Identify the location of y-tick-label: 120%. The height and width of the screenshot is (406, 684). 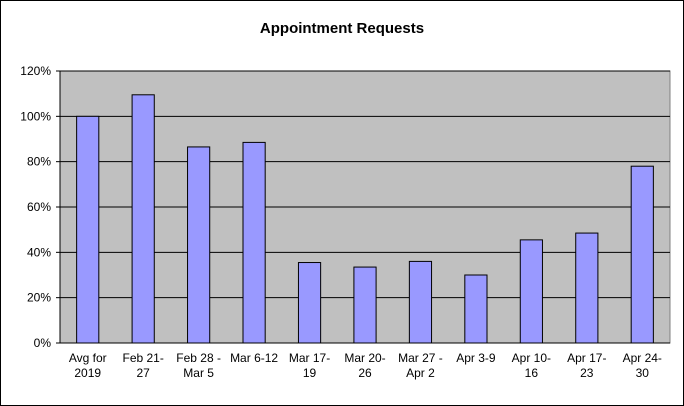
(35, 71).